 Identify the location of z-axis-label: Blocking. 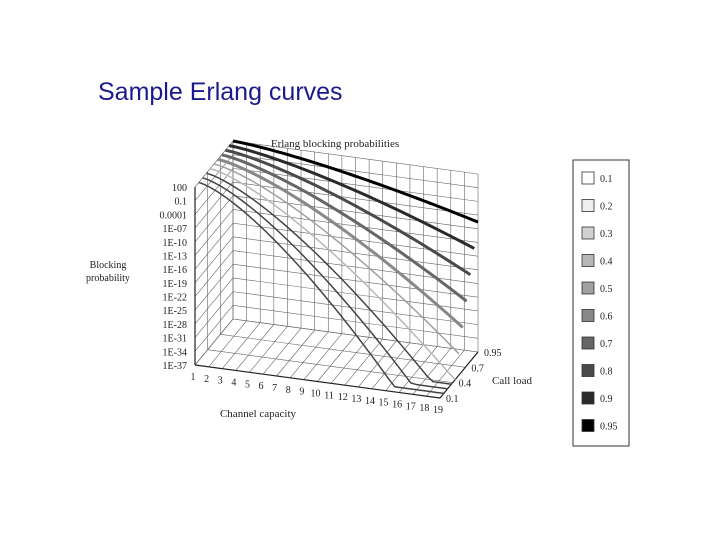
(108, 265).